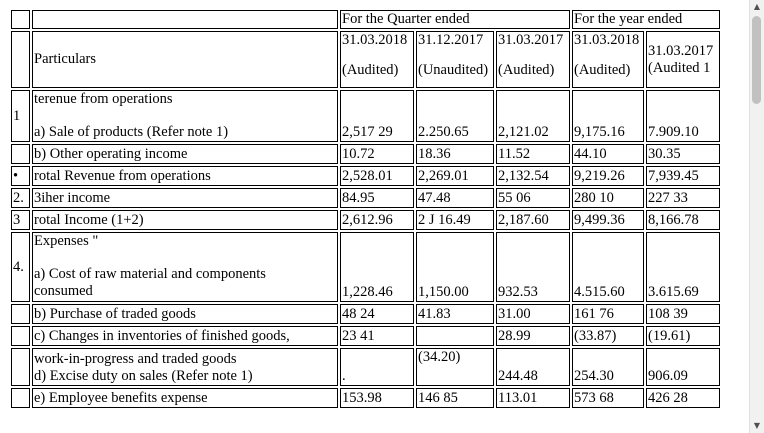 This screenshot has height=433, width=764. I want to click on value-cell, so click(455, 336).